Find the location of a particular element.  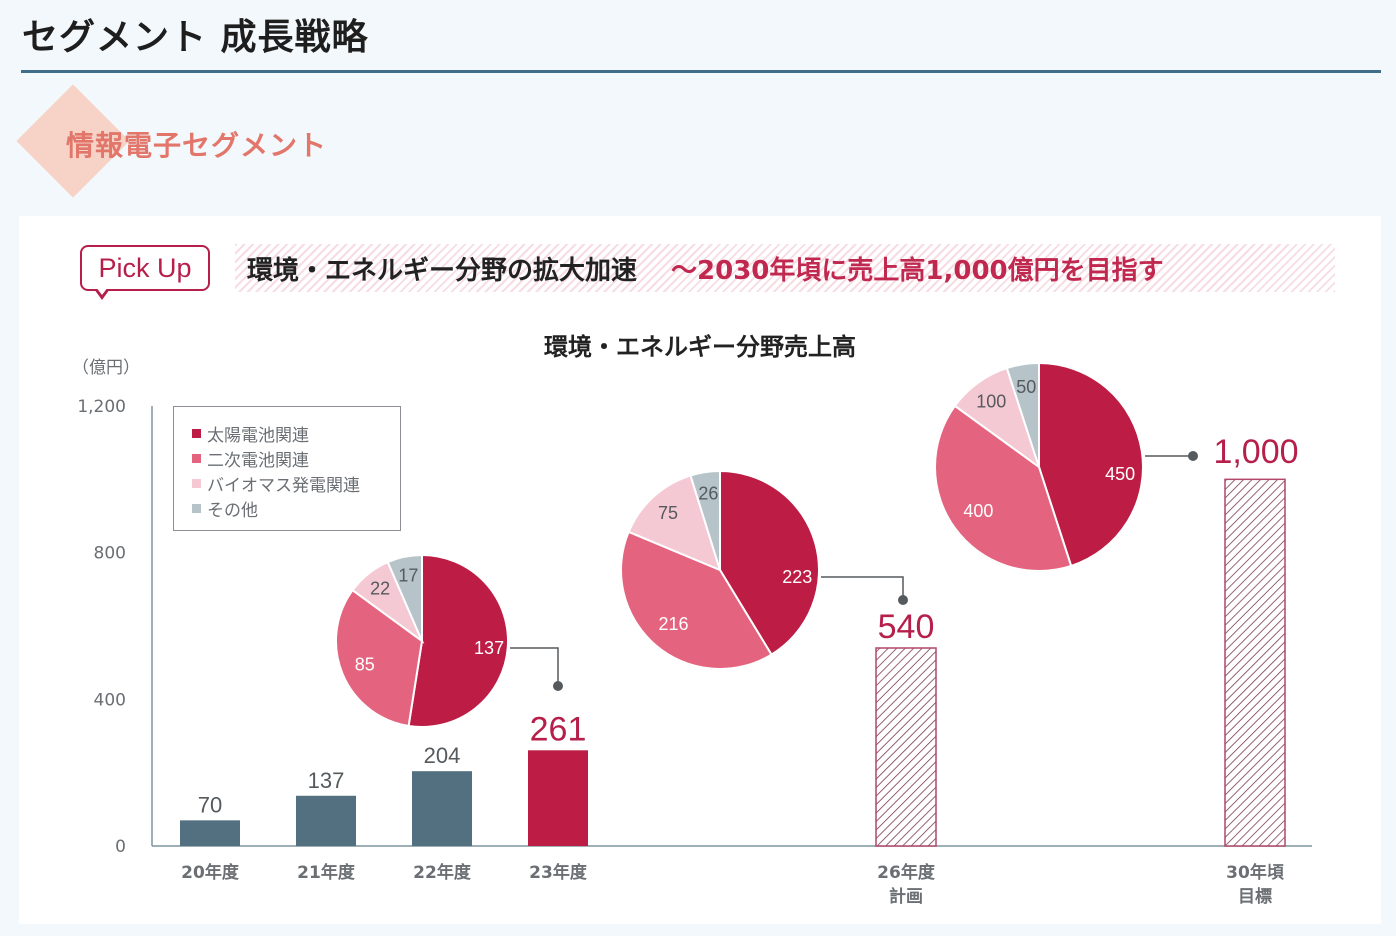

y-axis-unit-label: （億円） is located at coordinates (106, 368).